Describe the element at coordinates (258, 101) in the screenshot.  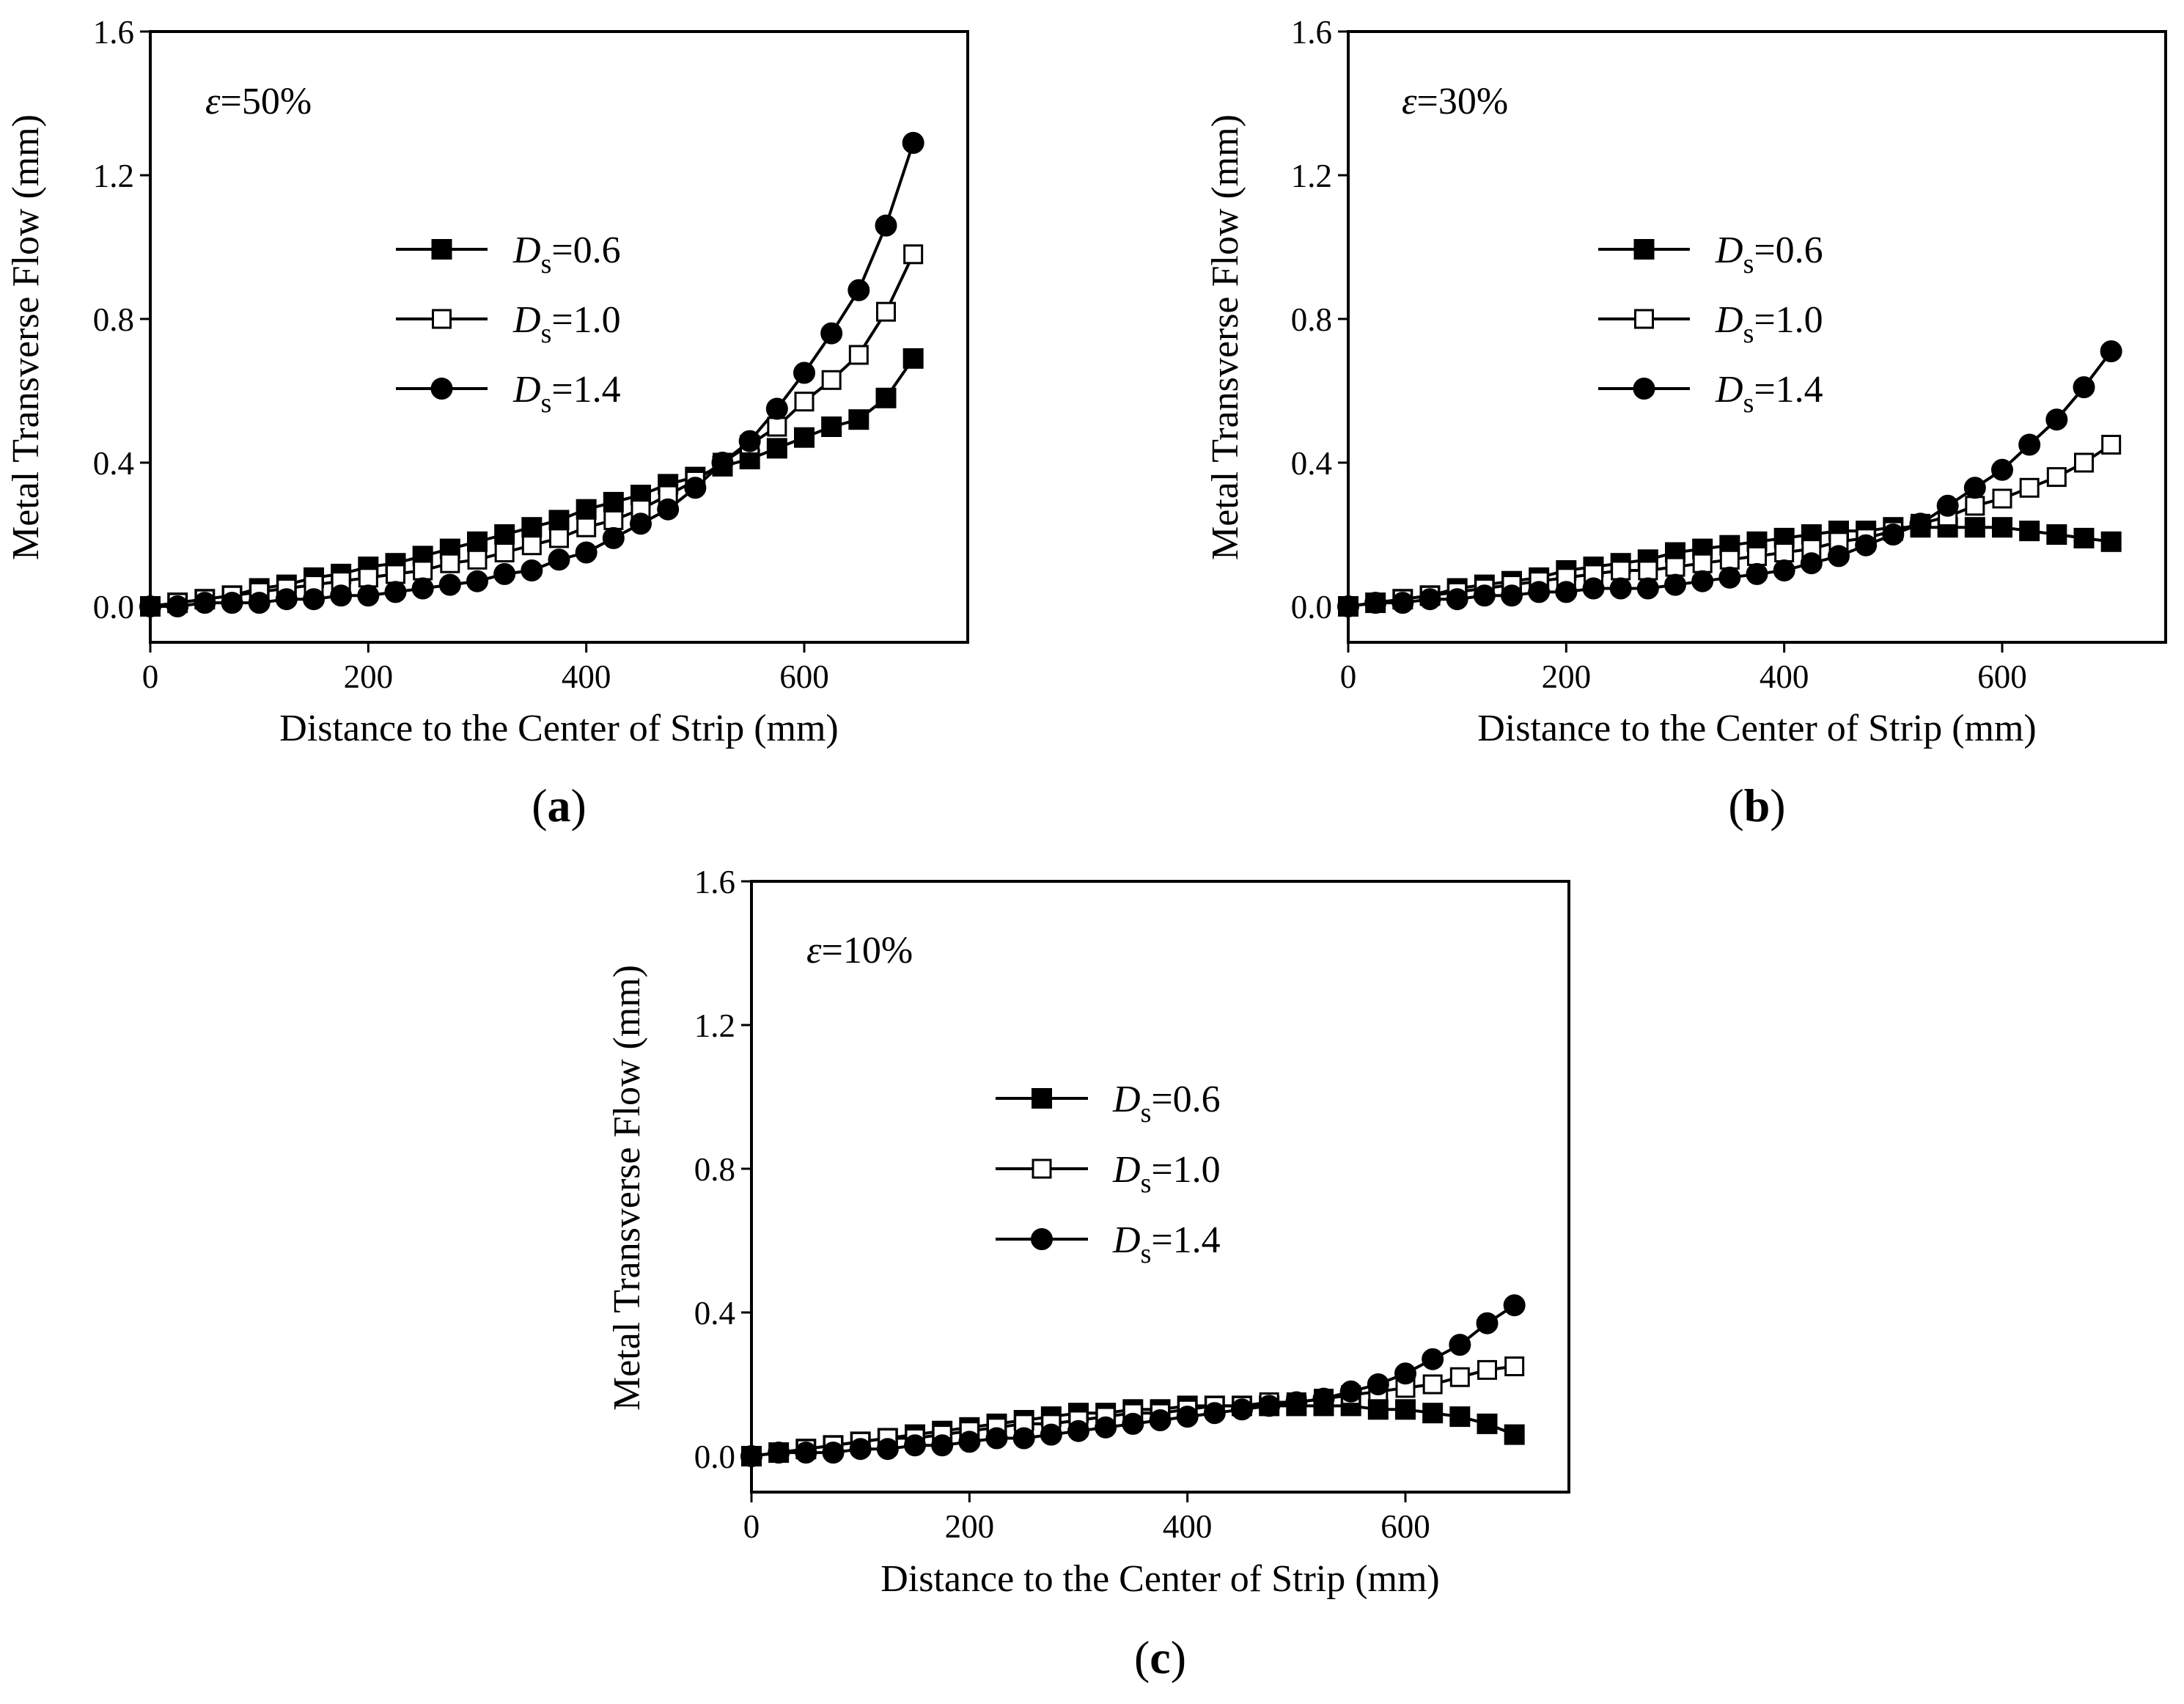
I see `strain-annotation: ε=50%` at that location.